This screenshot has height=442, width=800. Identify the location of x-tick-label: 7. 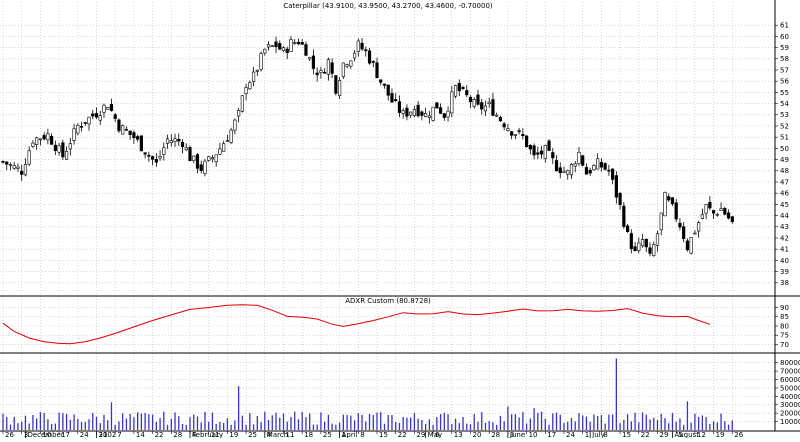
(119, 434).